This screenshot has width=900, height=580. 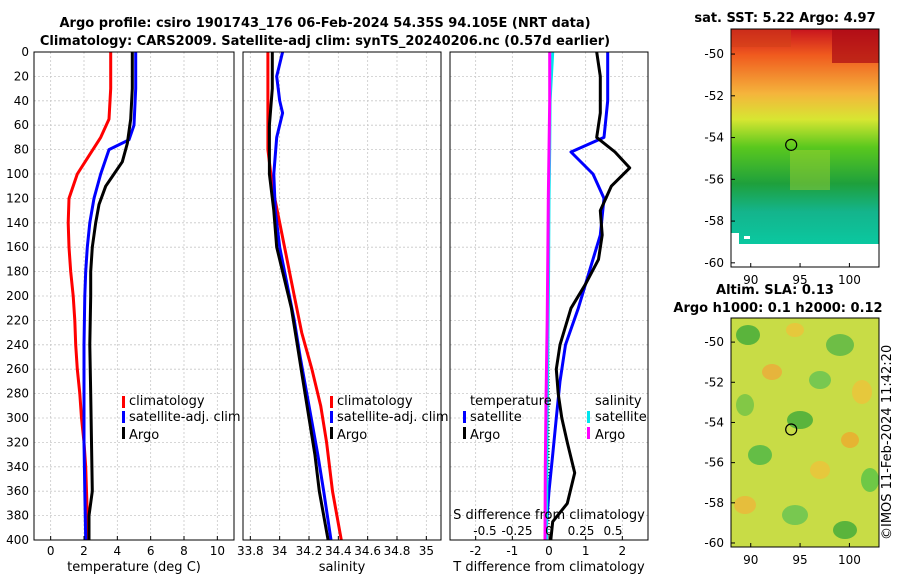 I want to click on legend-swatch-s-argo, so click(x=588, y=433).